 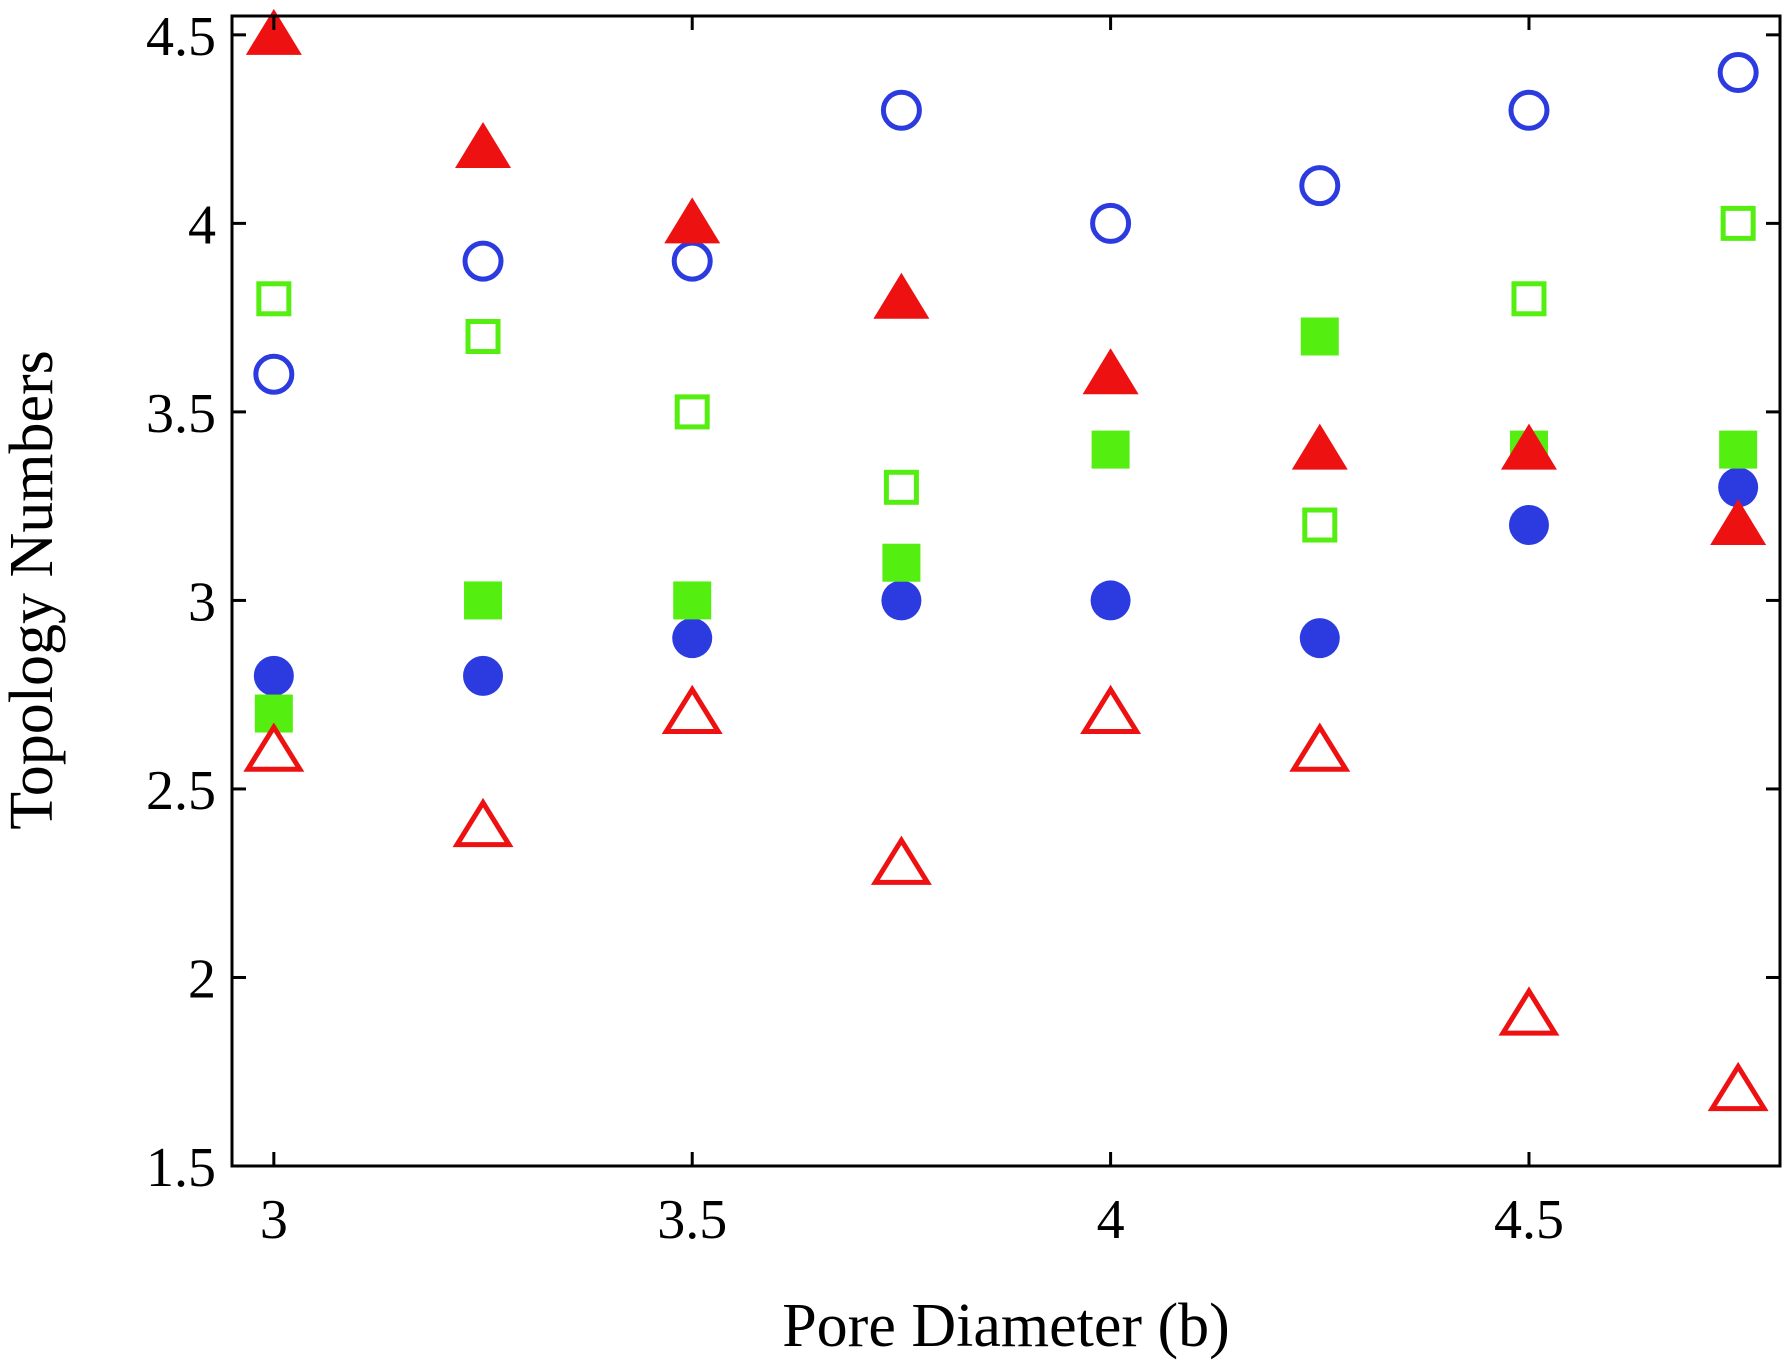 I want to click on x-tick-label: 3, so click(x=274, y=1220).